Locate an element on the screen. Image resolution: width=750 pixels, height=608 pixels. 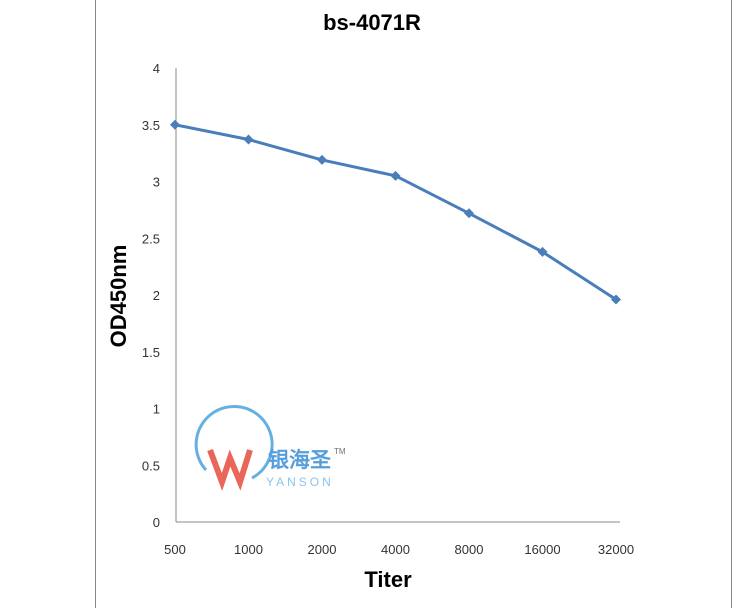
y-tick-label: 1.5 is located at coordinates (151, 352).